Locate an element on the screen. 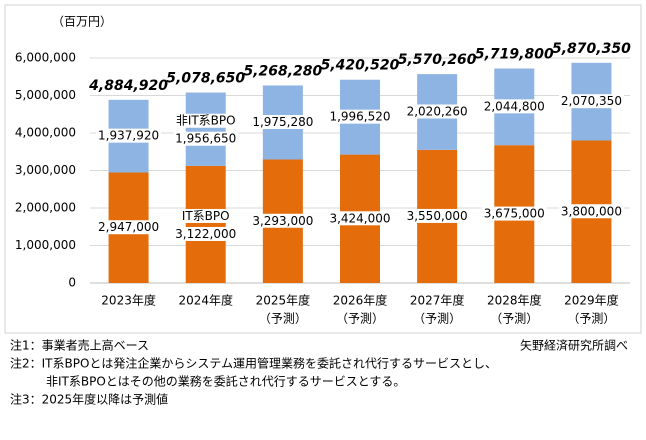 This screenshot has width=646, height=440. value-label: 3,675,000 is located at coordinates (514, 214).